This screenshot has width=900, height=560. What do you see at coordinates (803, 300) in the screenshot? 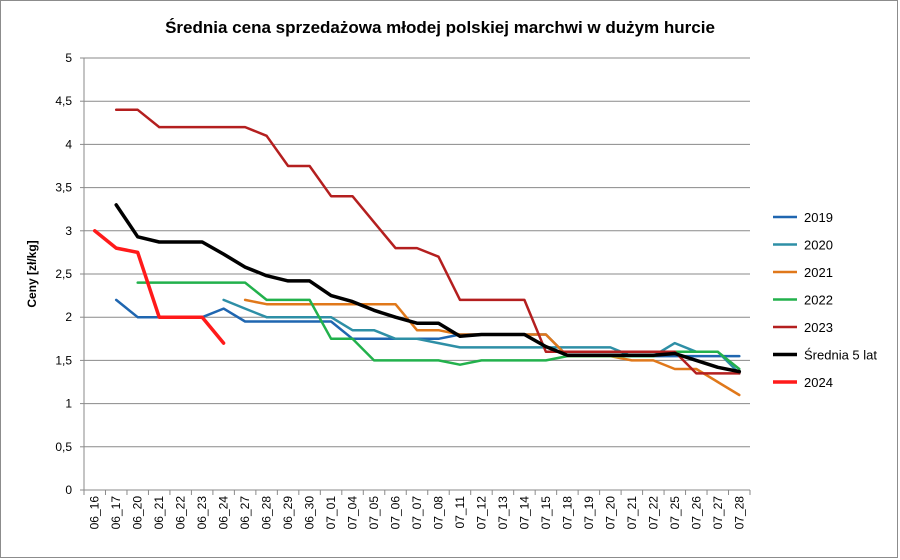
I see `legend-item: 2022` at bounding box center [803, 300].